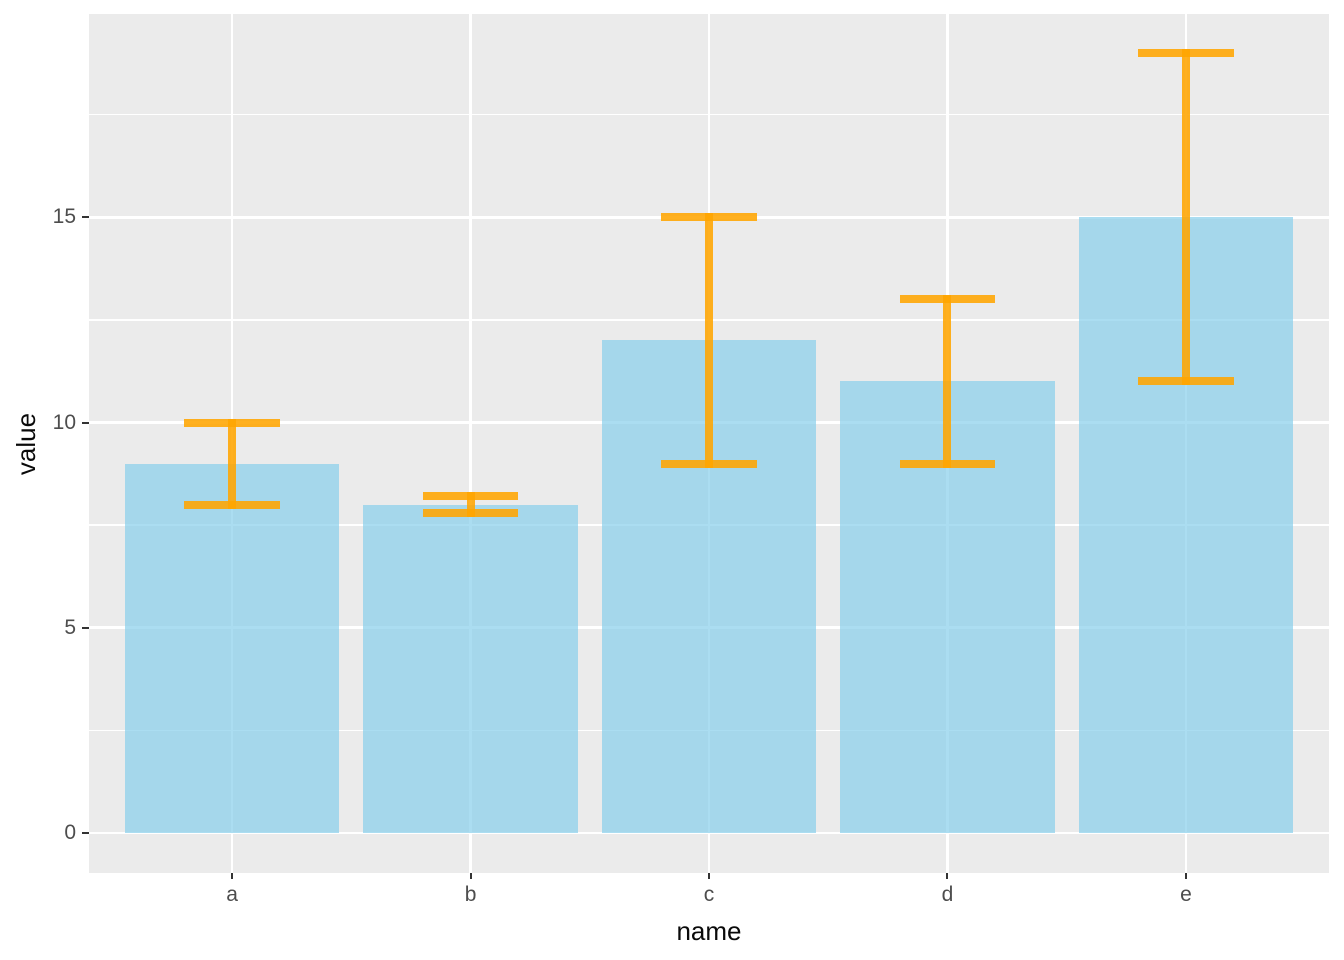 This screenshot has width=1344, height=960. What do you see at coordinates (709, 340) in the screenshot?
I see `errorbar-c-line` at bounding box center [709, 340].